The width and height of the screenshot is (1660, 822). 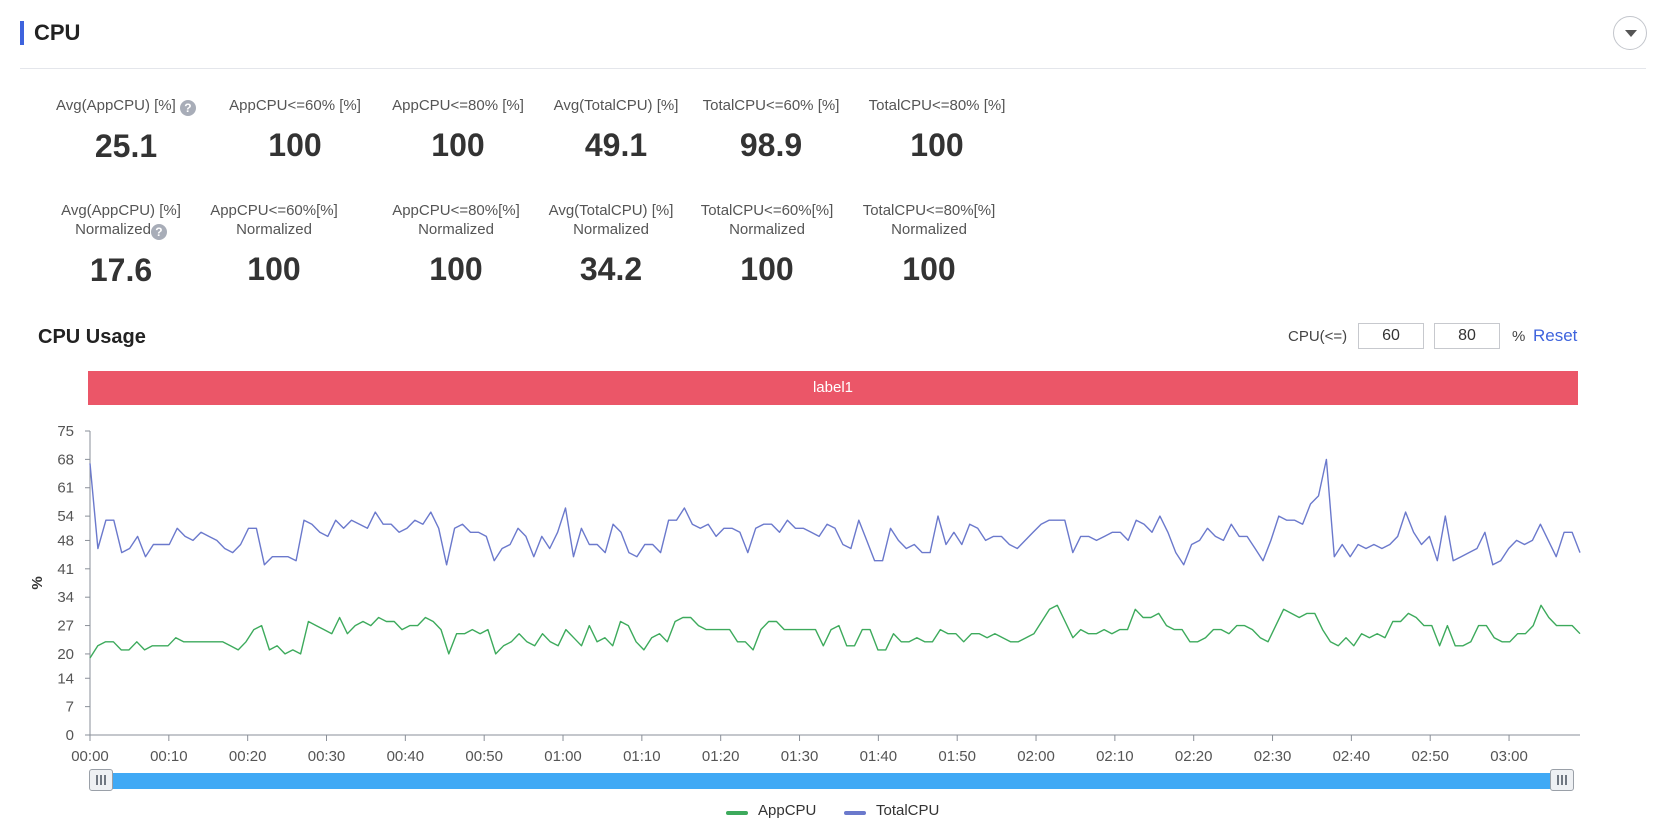 What do you see at coordinates (957, 756) in the screenshot?
I see `x-tick-label: 01:50` at bounding box center [957, 756].